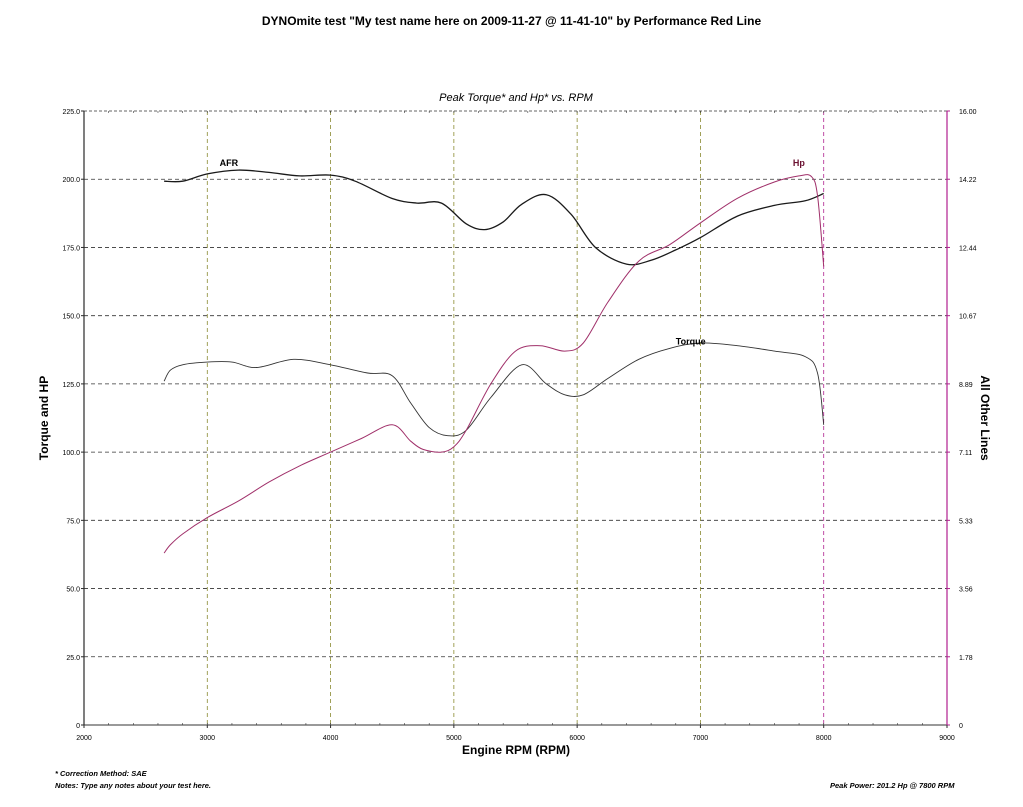 This screenshot has width=1023, height=807. What do you see at coordinates (961, 726) in the screenshot?
I see `y-right-tick-label: 0` at bounding box center [961, 726].